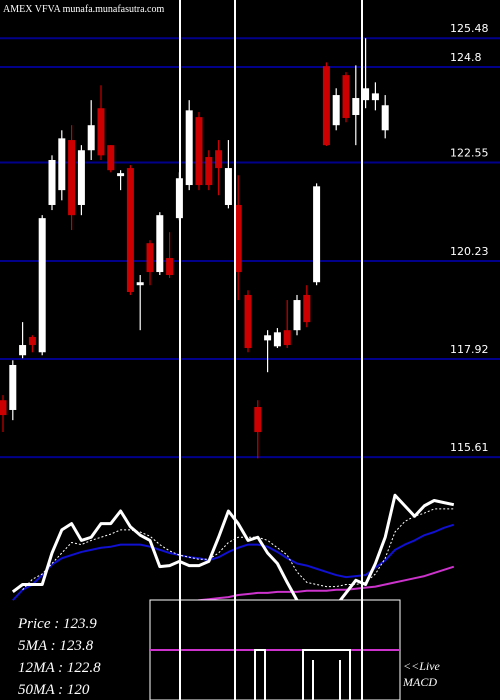 This screenshot has width=500, height=700. Describe the element at coordinates (469, 251) in the screenshot. I see `y-tick-label: 120.23` at that location.